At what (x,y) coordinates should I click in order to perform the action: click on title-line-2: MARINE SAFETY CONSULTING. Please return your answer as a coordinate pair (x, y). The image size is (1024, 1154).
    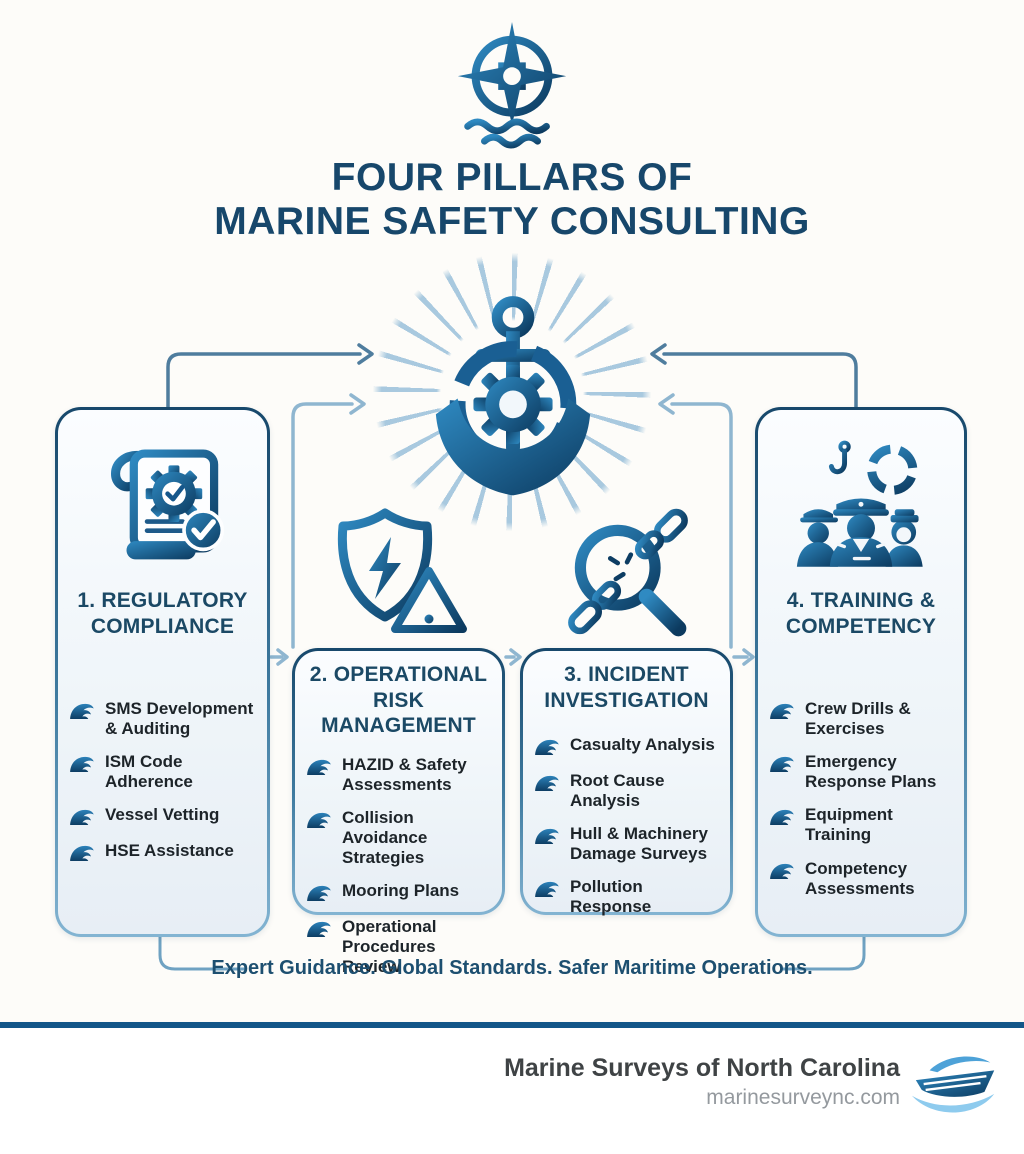
    Looking at the image, I should click on (512, 221).